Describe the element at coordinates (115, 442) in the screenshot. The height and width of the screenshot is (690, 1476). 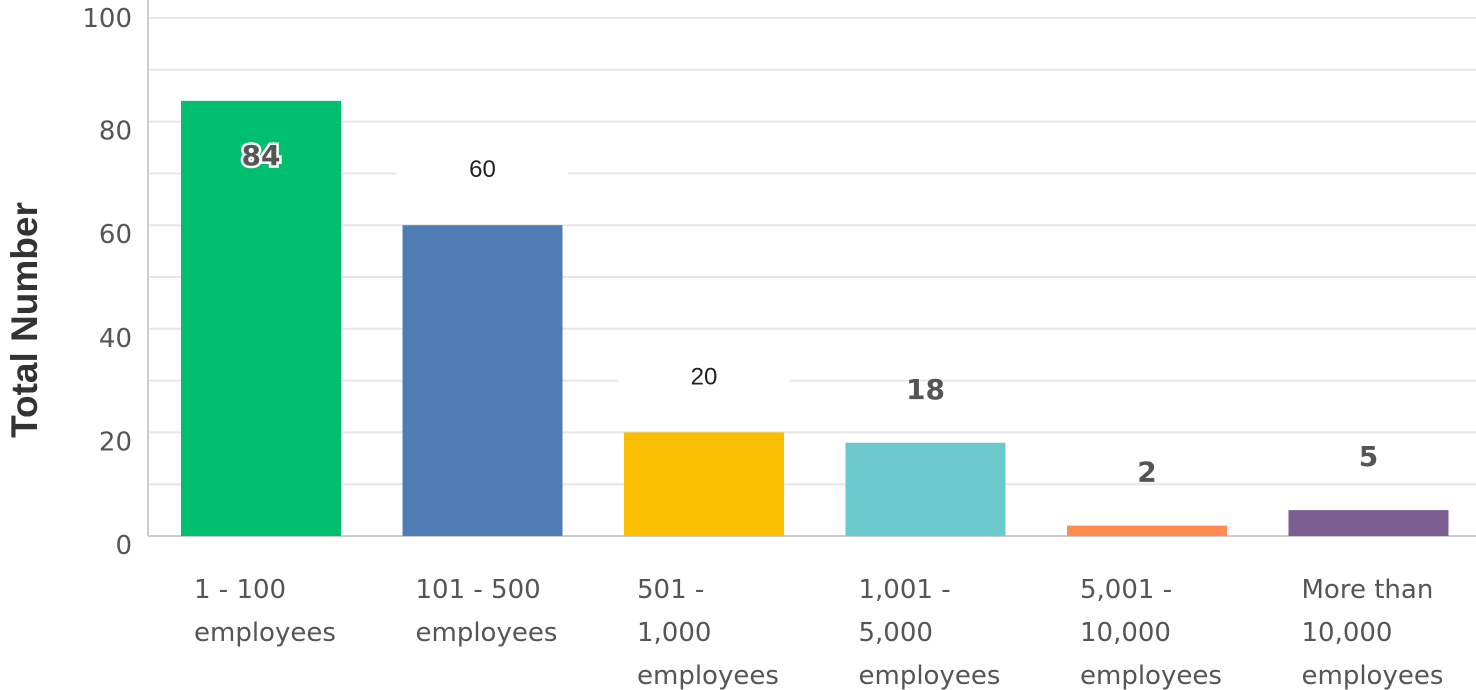
I see `y-tick-label: 20` at that location.